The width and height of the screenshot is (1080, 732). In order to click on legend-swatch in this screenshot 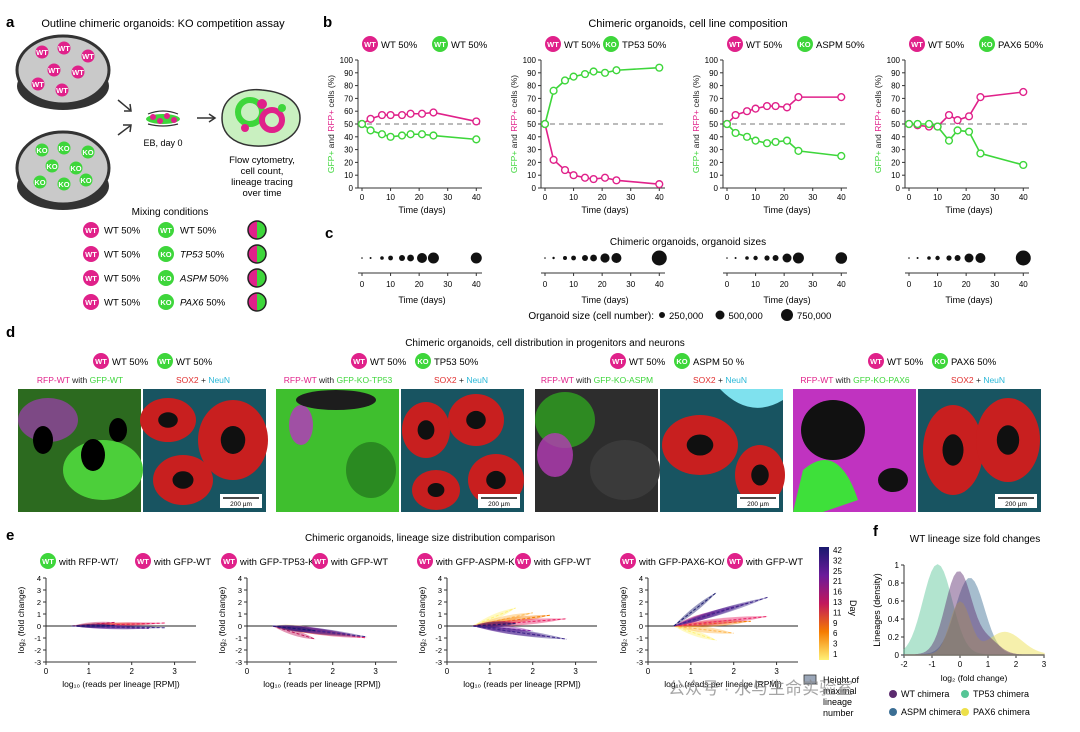, I will do `click(965, 694)`.